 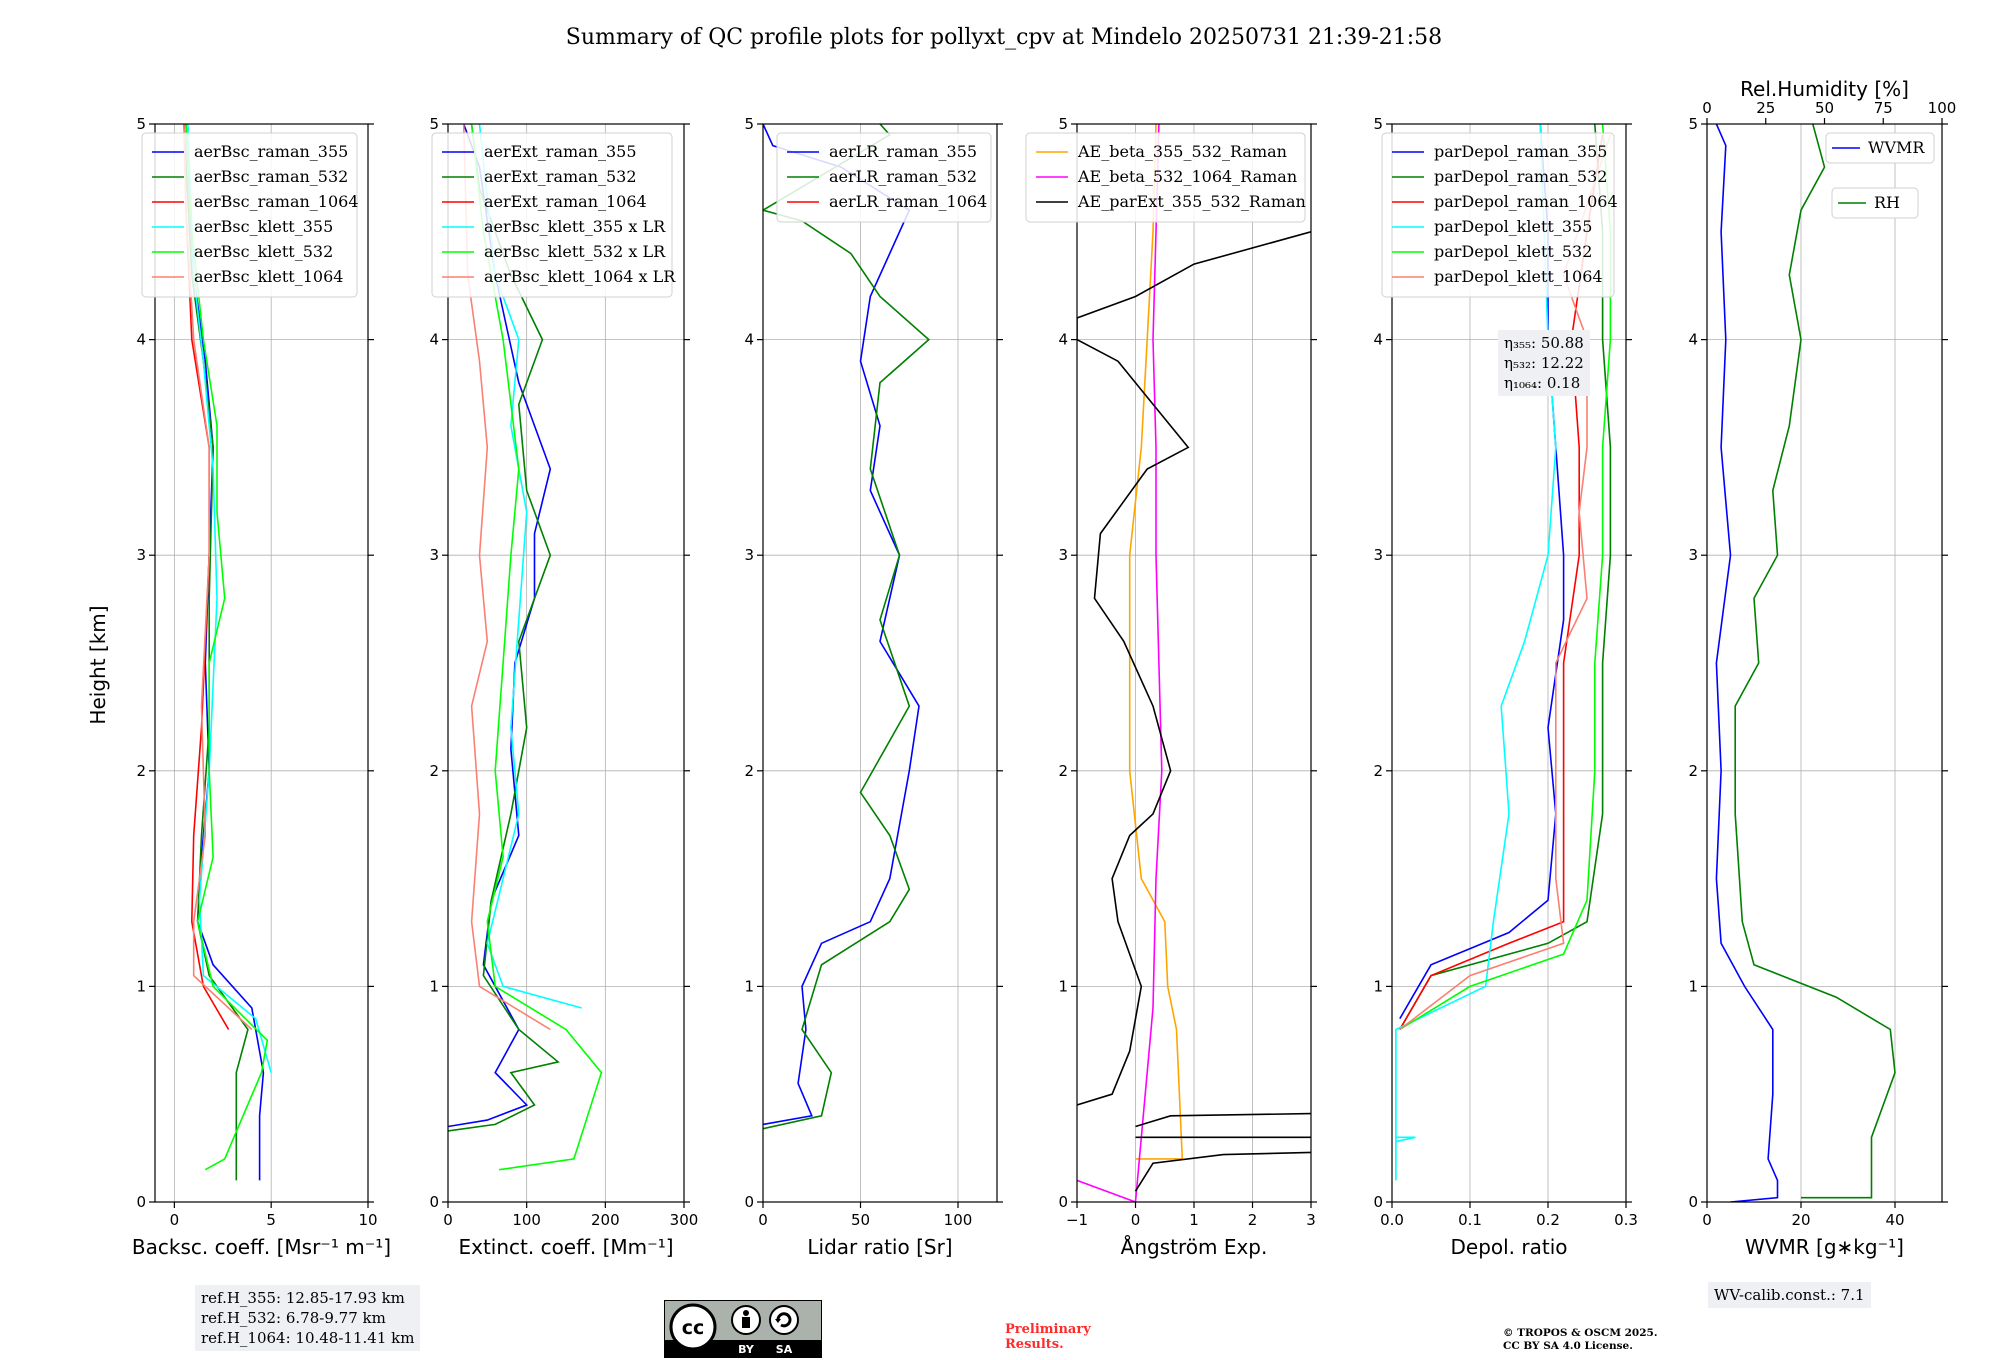 What do you see at coordinates (303, 1298) in the screenshot?
I see `refh-line: ref.H_355: 12.85-17.93 km` at bounding box center [303, 1298].